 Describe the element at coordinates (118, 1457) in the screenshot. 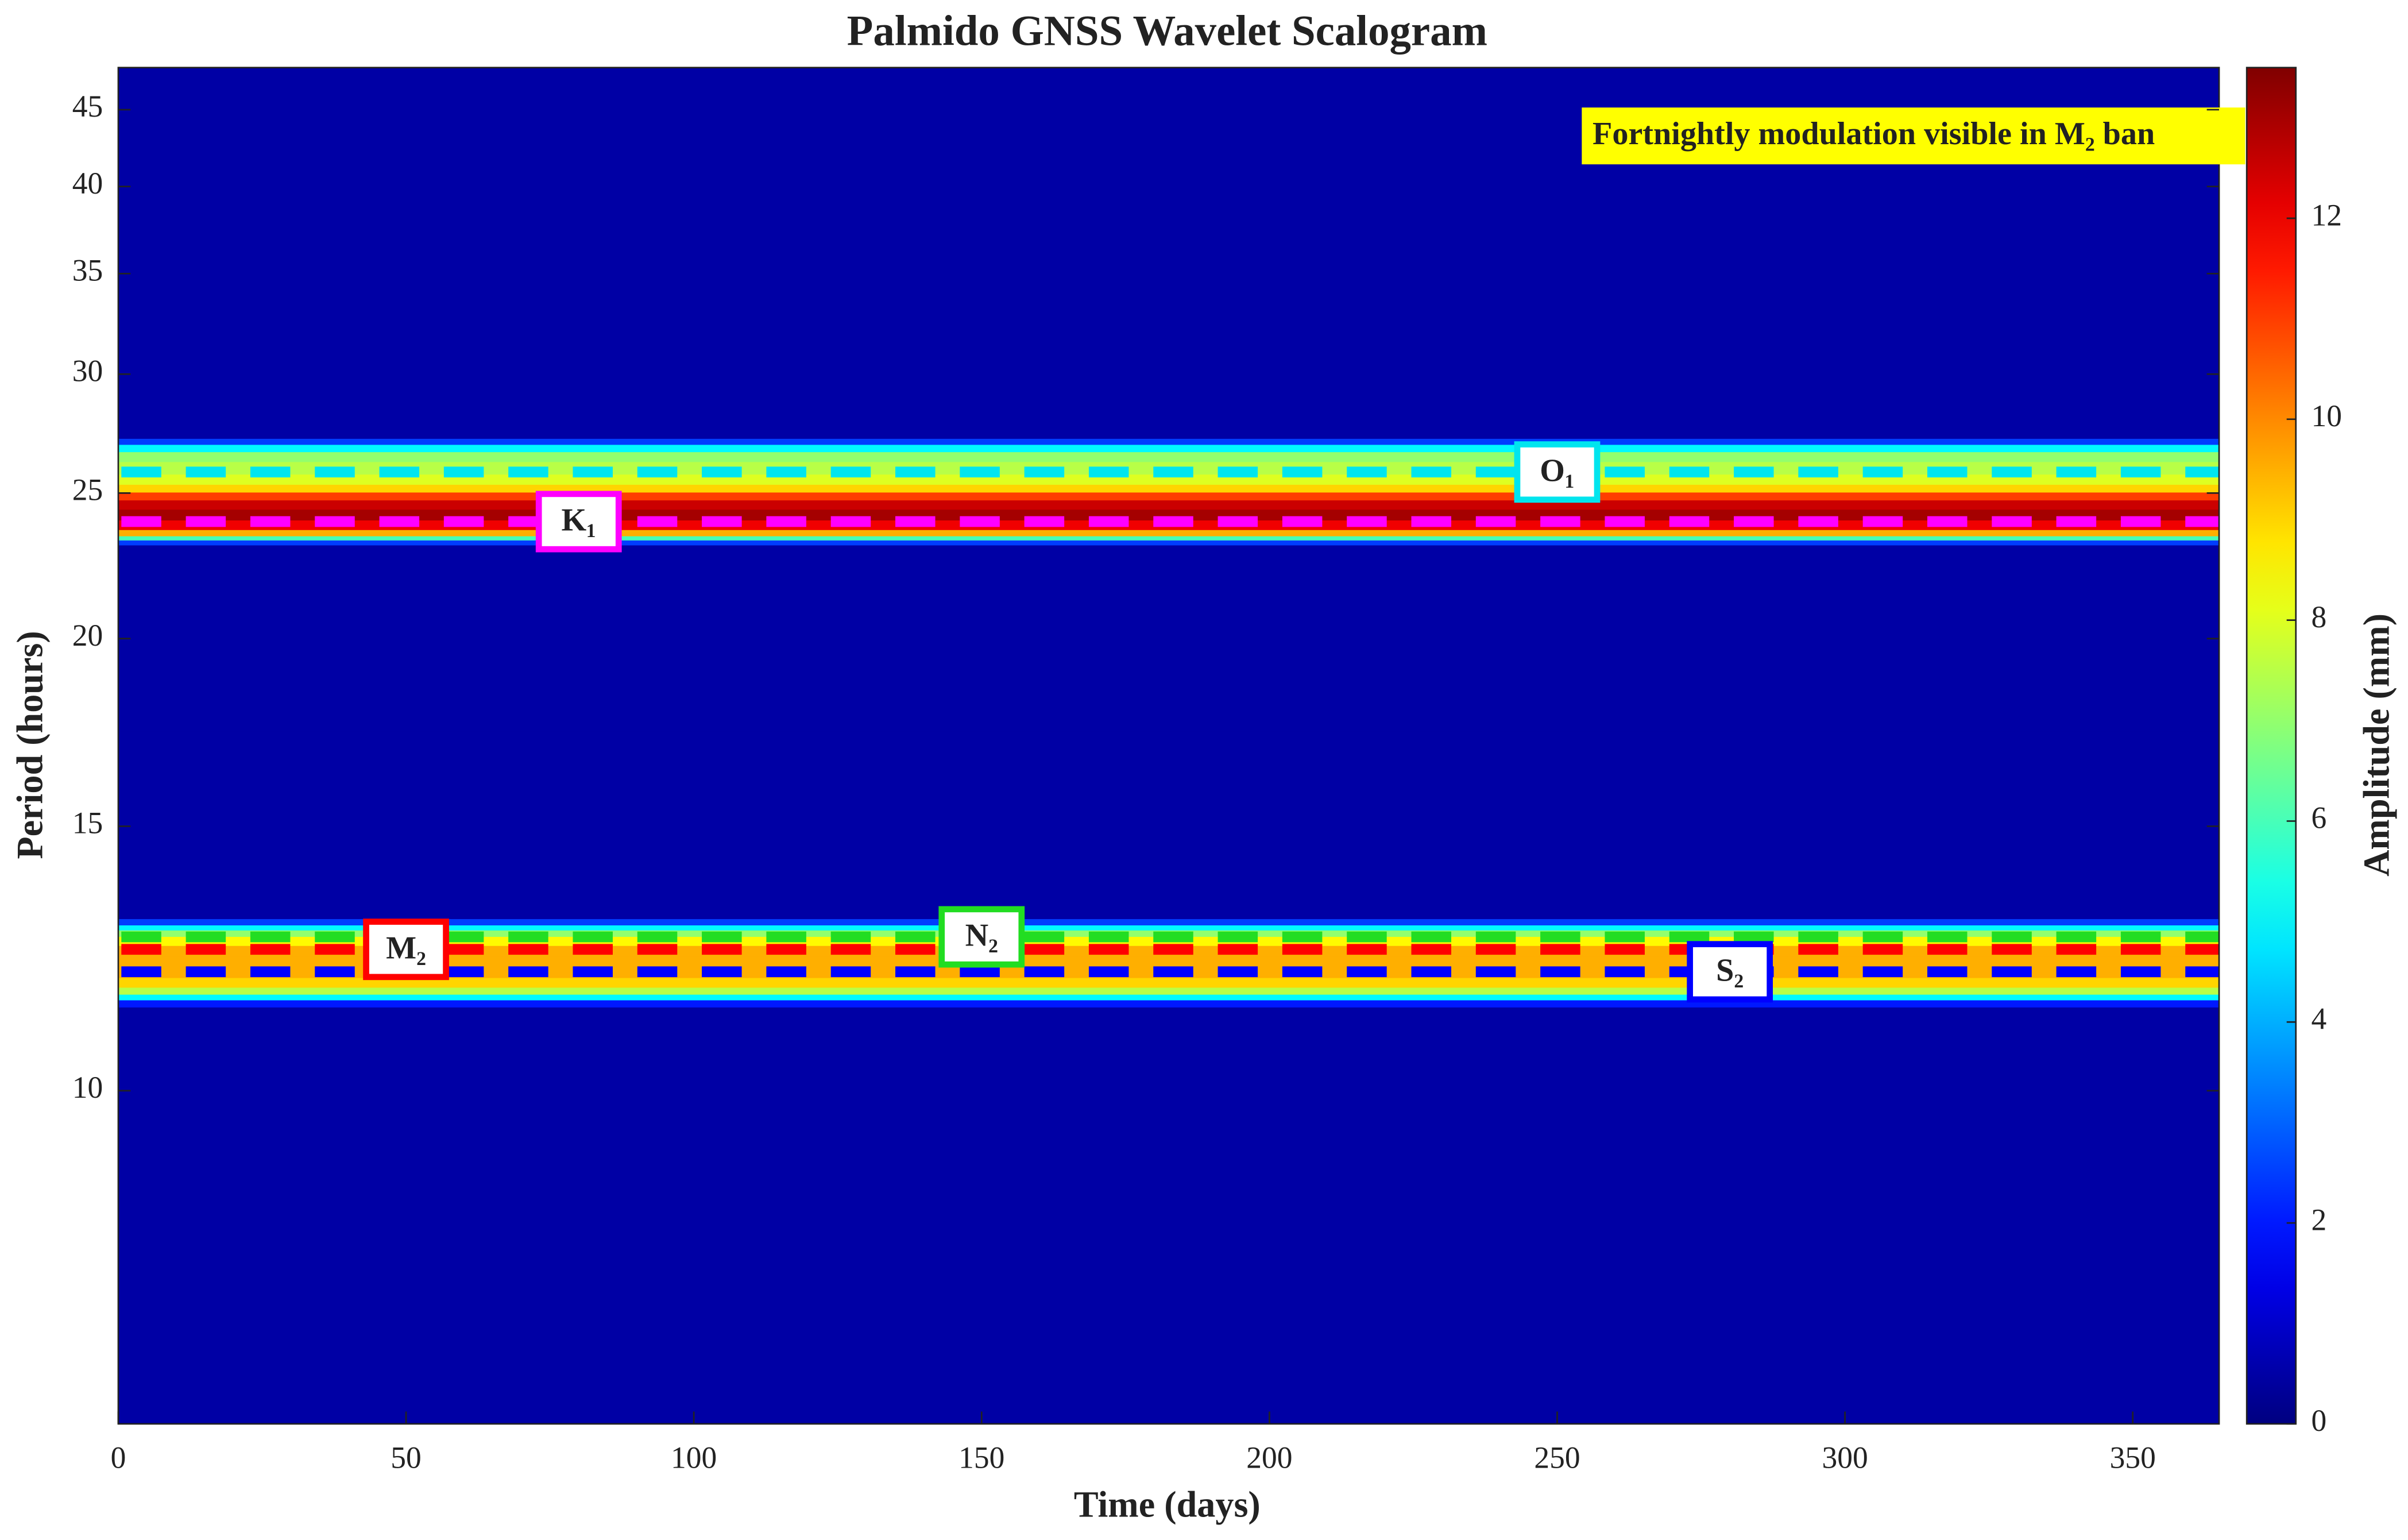

I see `x-tick-label: 0` at that location.